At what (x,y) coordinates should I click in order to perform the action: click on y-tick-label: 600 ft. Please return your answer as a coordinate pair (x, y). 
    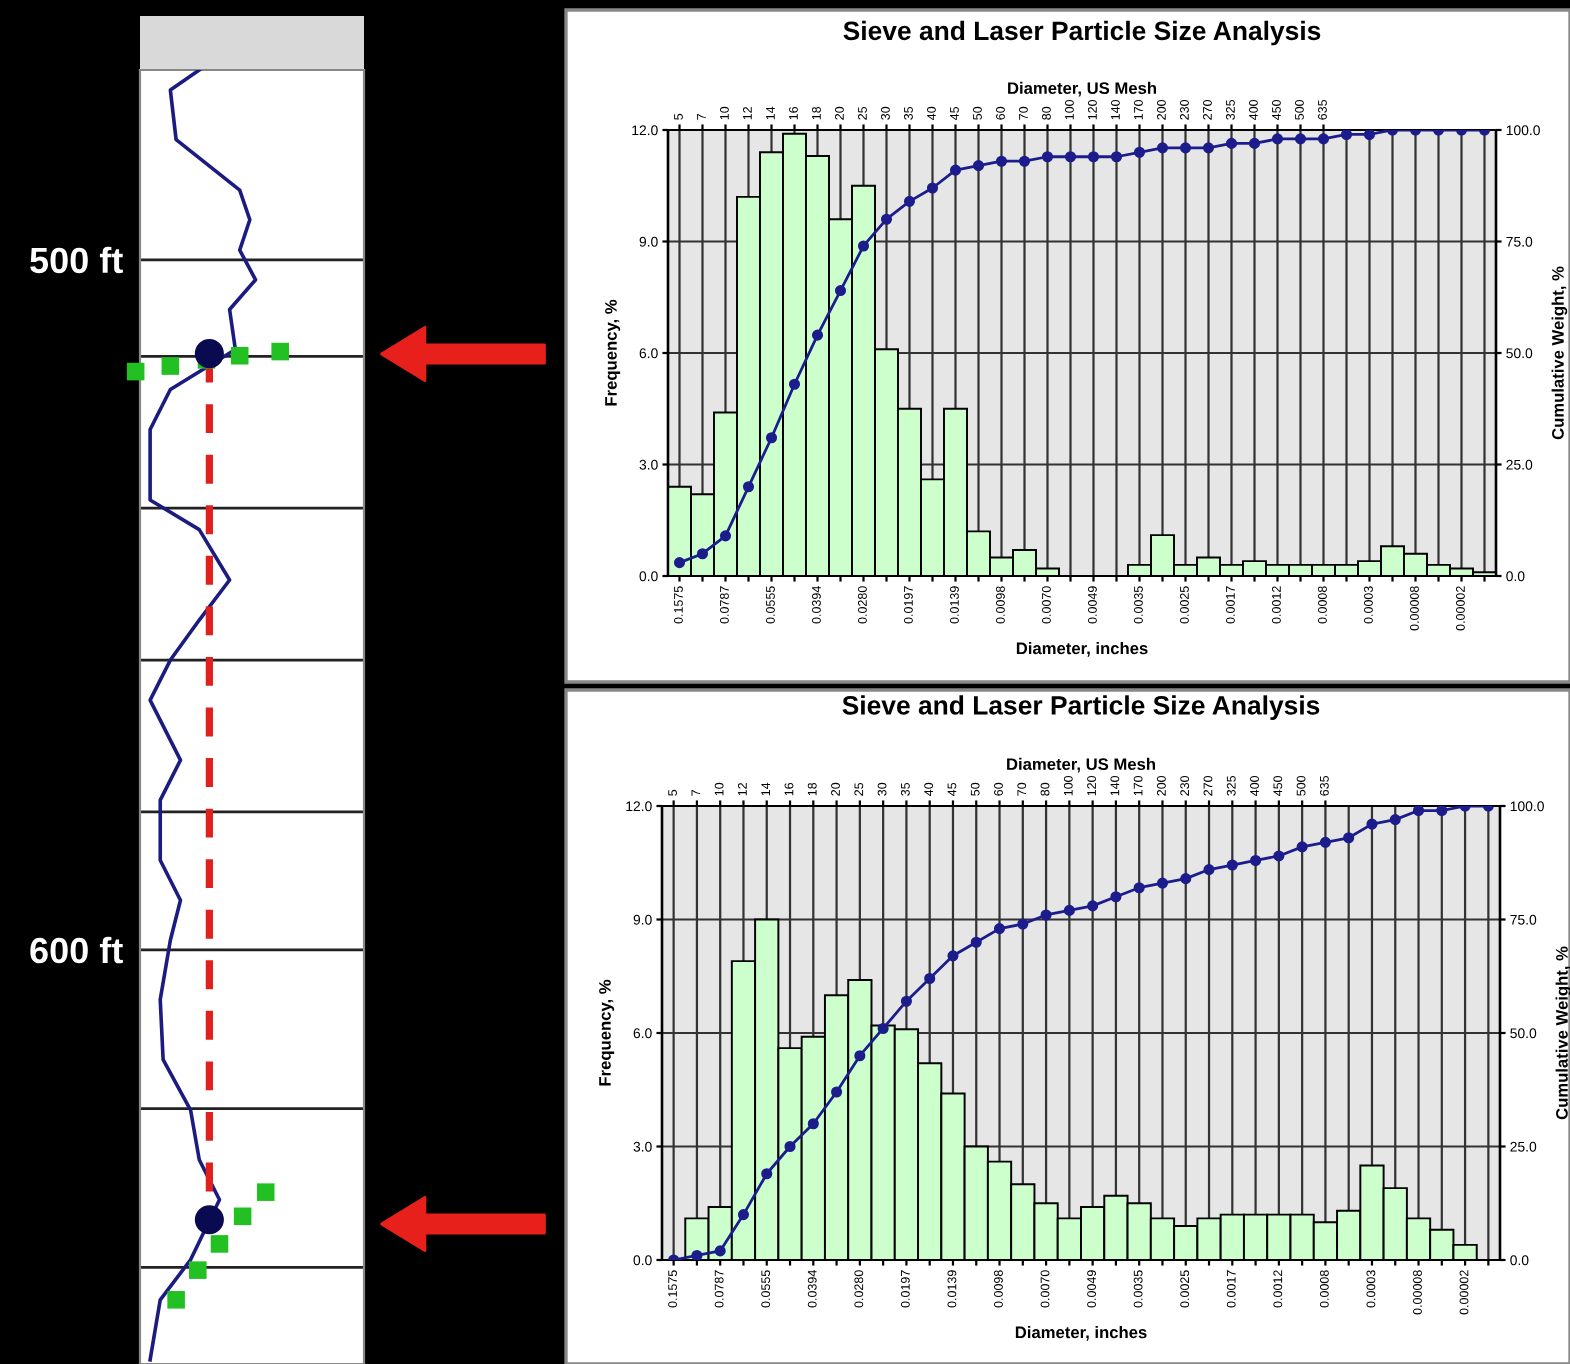
    Looking at the image, I should click on (76, 950).